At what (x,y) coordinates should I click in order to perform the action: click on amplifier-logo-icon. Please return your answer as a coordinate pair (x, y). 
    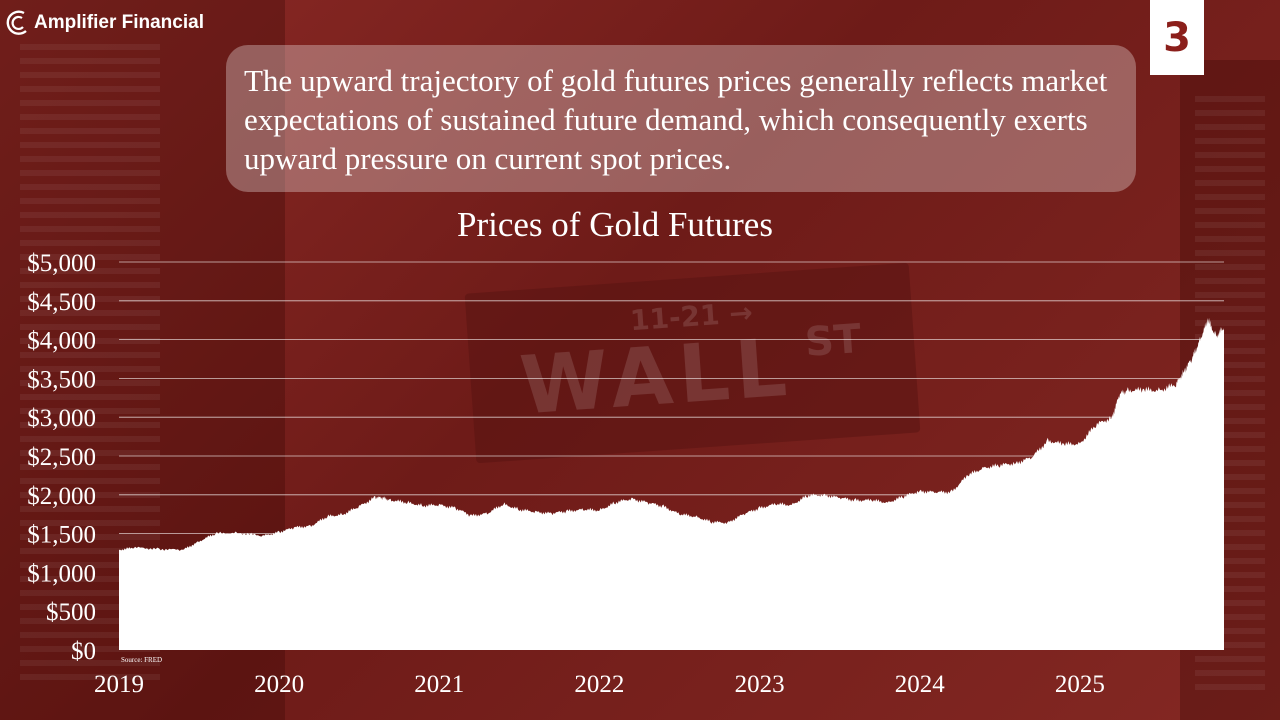
    Looking at the image, I should click on (16, 22).